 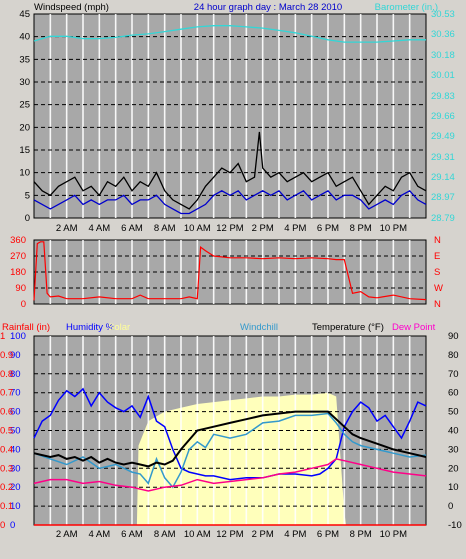 I want to click on wind-xtick-label: 12 PM, so click(x=230, y=228).